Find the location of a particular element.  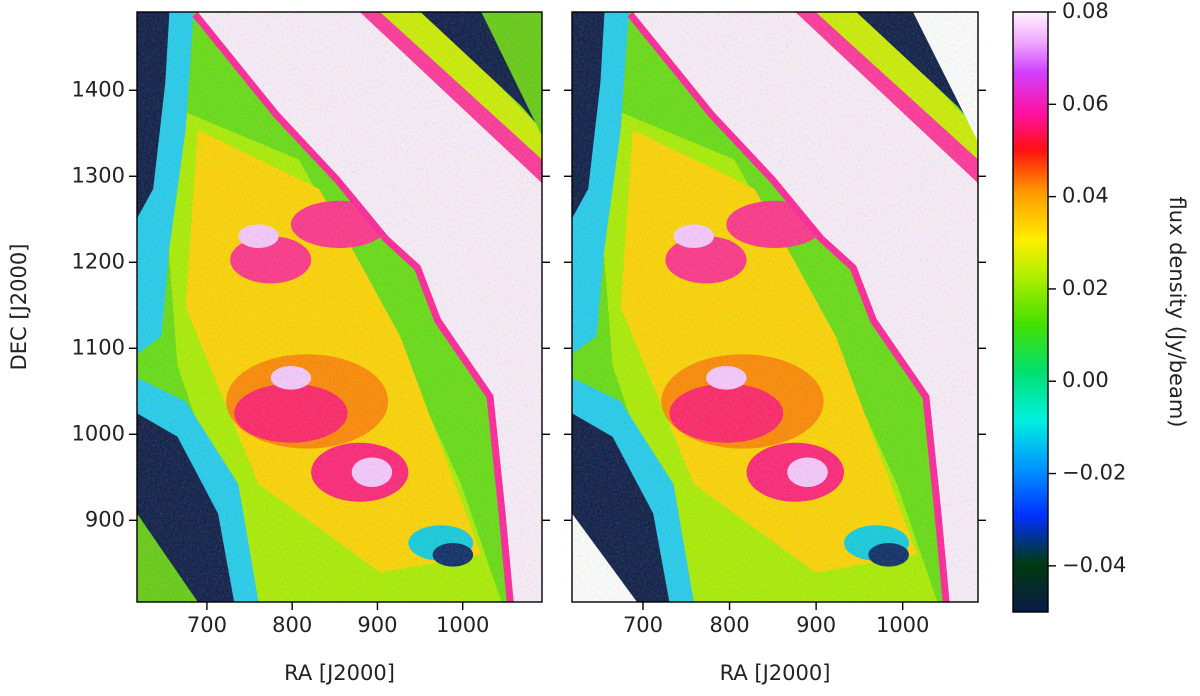

y-tick-label: 1000 is located at coordinates (98, 433).